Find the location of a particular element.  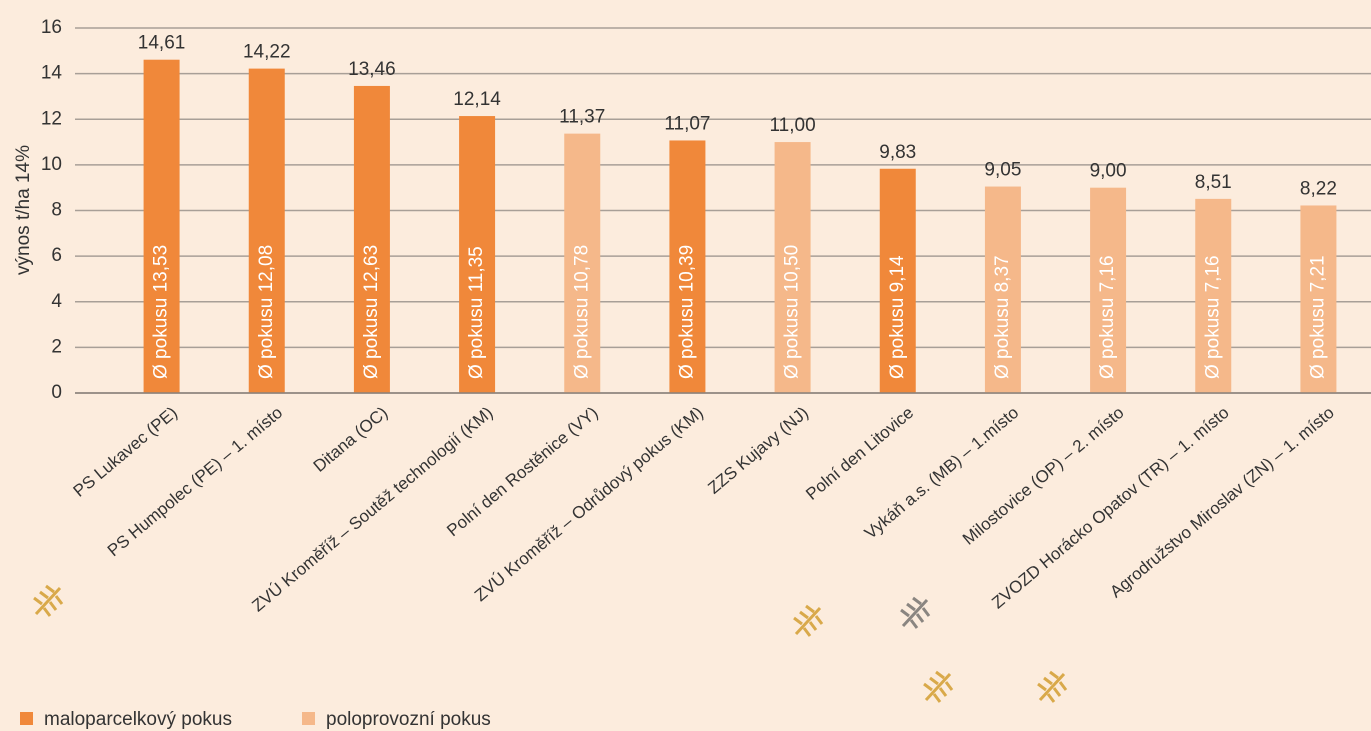

y-tick-label: 16 is located at coordinates (51, 27).